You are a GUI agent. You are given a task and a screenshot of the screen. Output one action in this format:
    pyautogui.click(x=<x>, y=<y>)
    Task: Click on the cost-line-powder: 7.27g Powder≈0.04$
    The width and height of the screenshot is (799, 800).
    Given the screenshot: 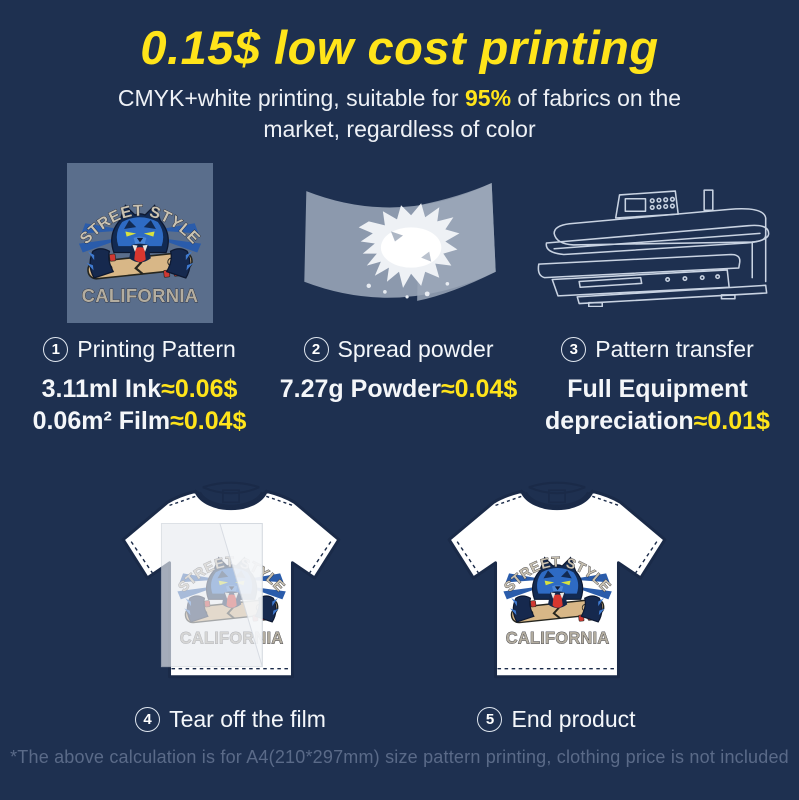 What is the action you would take?
    pyautogui.click(x=398, y=389)
    